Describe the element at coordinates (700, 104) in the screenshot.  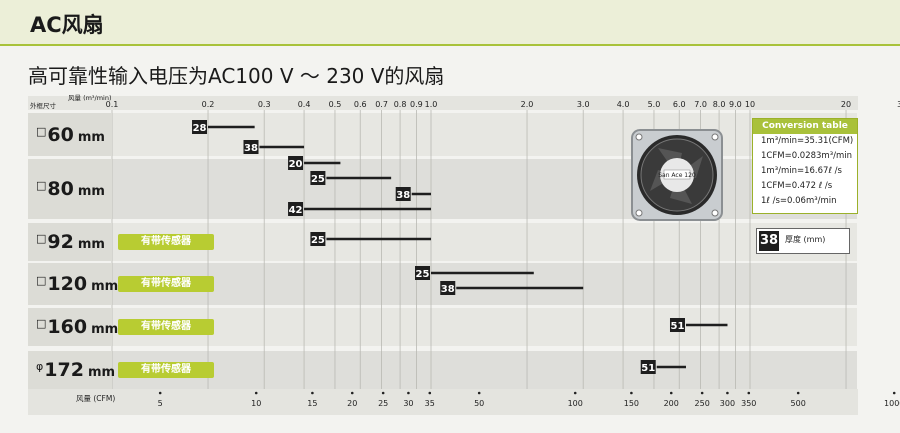
I see `top-tick-label: 7.0` at that location.